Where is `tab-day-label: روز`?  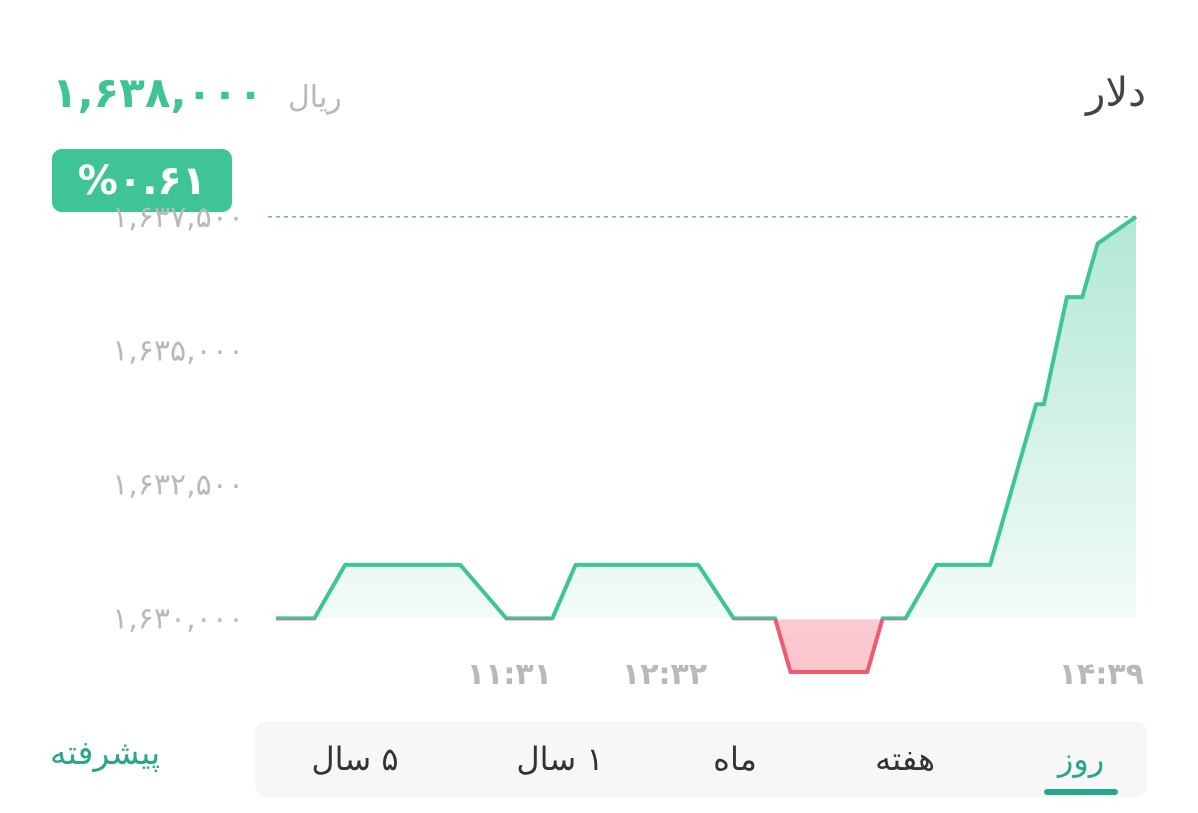 tab-day-label: روز is located at coordinates (1081, 759).